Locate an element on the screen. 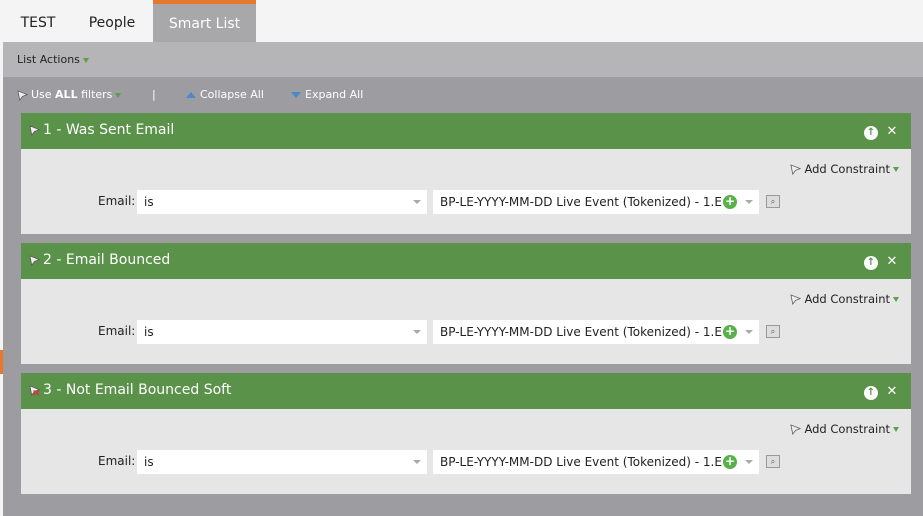  filter-title: 2 - Email Bounced is located at coordinates (107, 260).